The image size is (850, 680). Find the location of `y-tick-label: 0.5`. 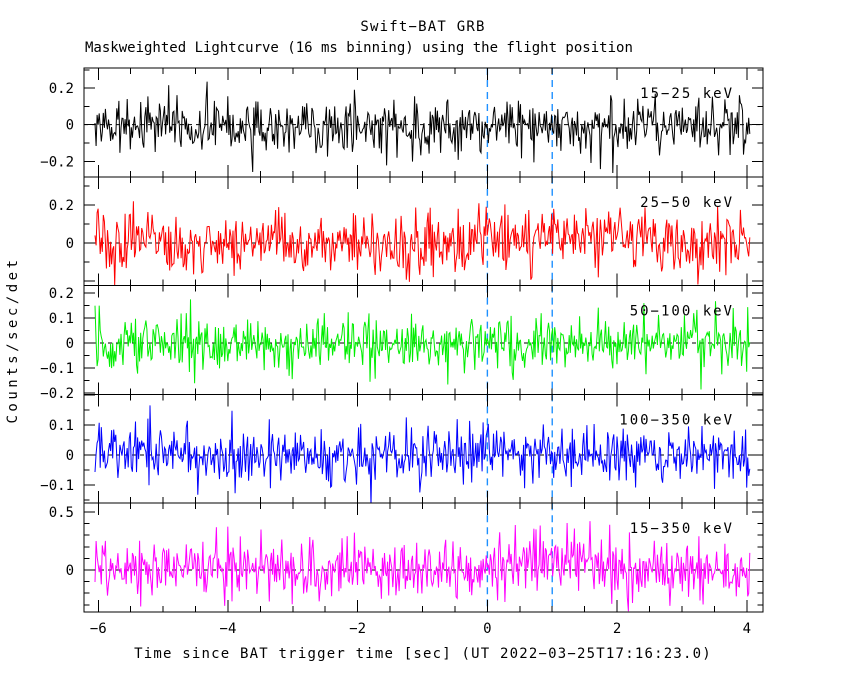

y-tick-label: 0.5 is located at coordinates (61, 513).